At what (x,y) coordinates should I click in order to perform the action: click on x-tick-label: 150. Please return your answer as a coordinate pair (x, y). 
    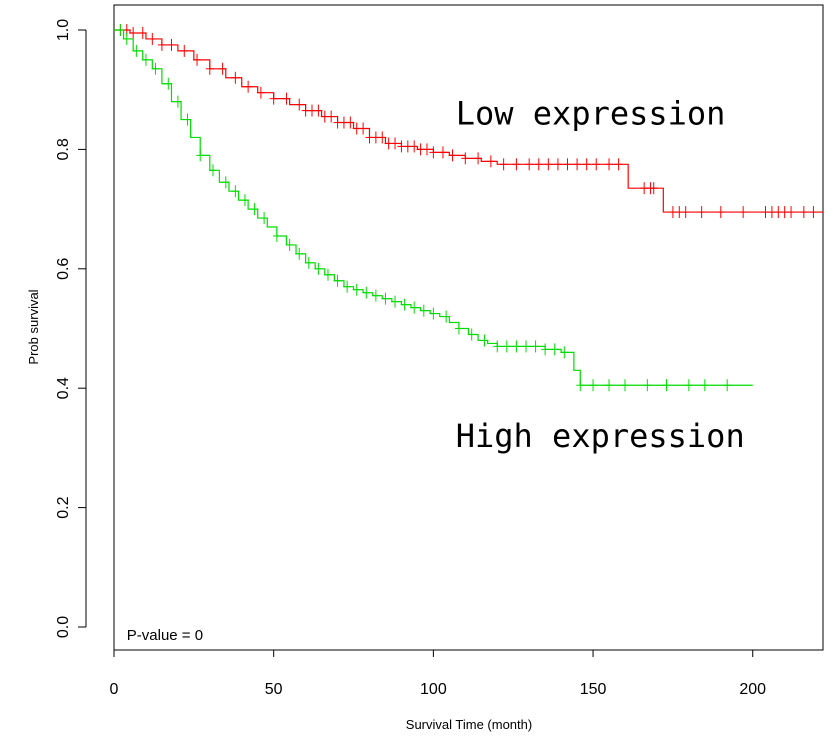
    Looking at the image, I should click on (593, 689).